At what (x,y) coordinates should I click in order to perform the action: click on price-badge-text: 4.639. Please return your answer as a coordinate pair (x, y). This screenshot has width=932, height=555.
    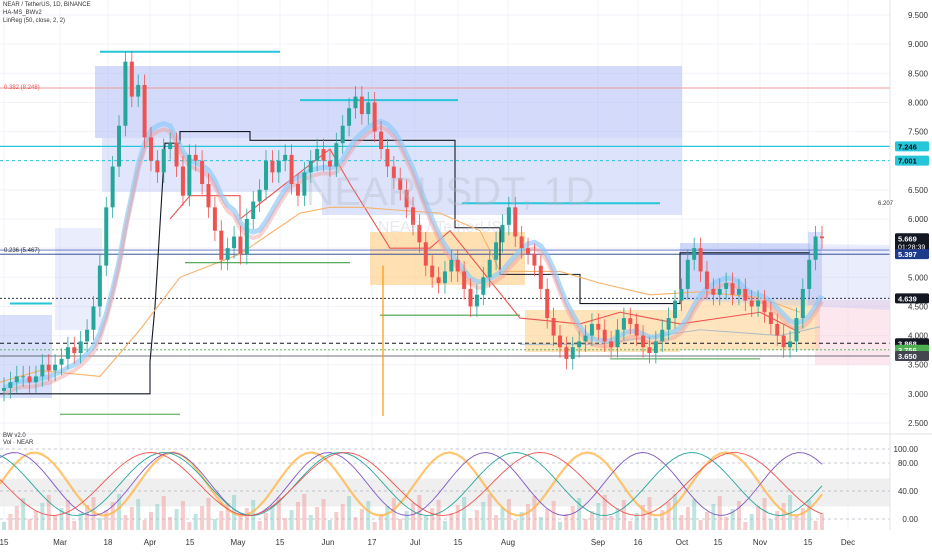
    Looking at the image, I should click on (907, 298).